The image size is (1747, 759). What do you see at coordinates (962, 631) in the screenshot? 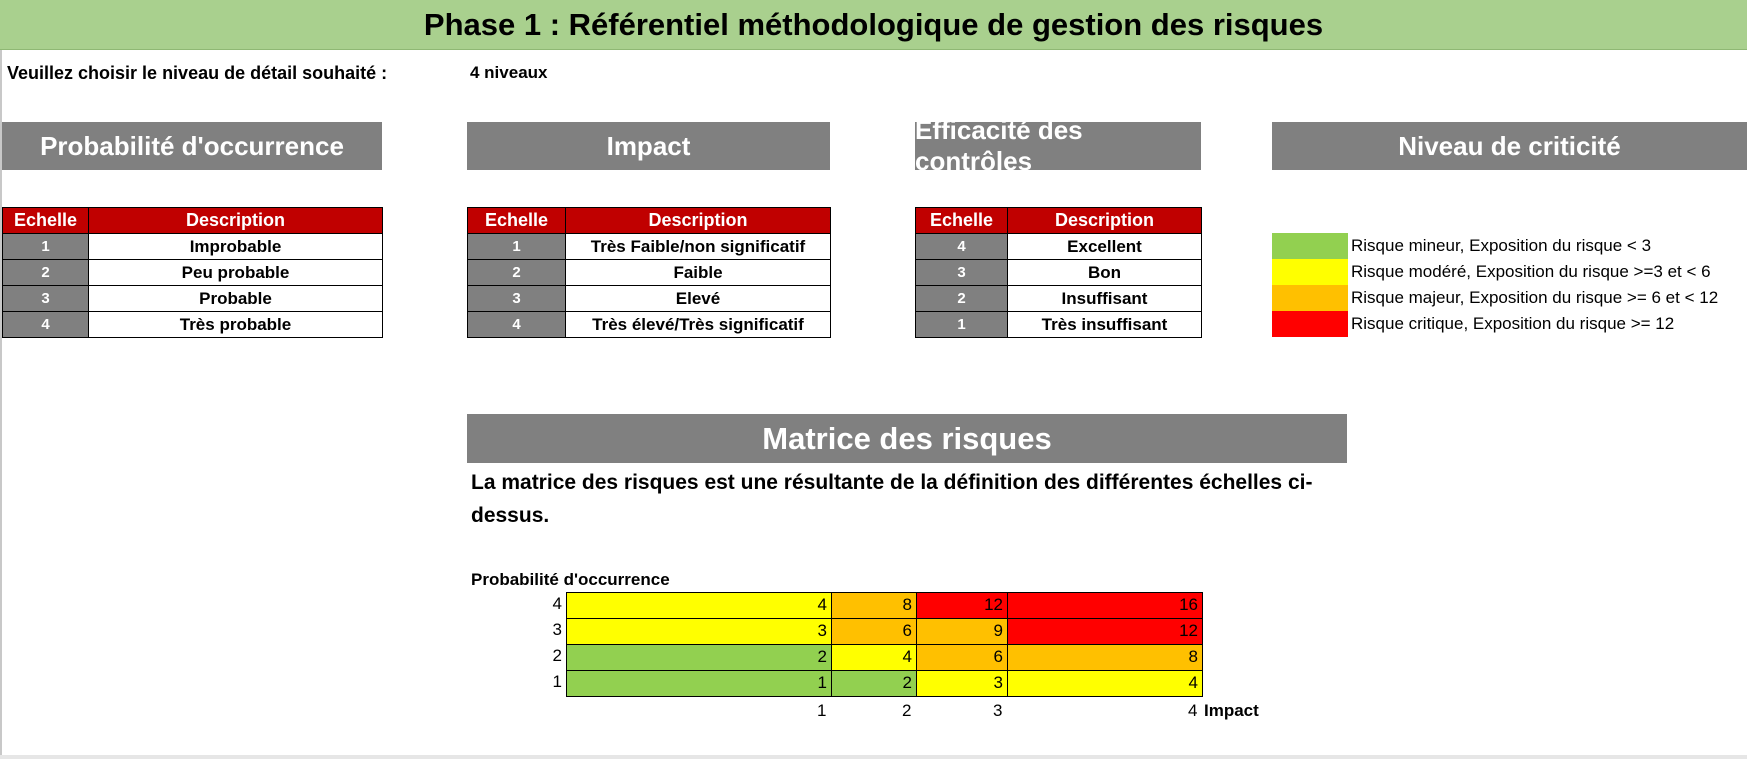
I see `matrix-cell: 9` at bounding box center [962, 631].